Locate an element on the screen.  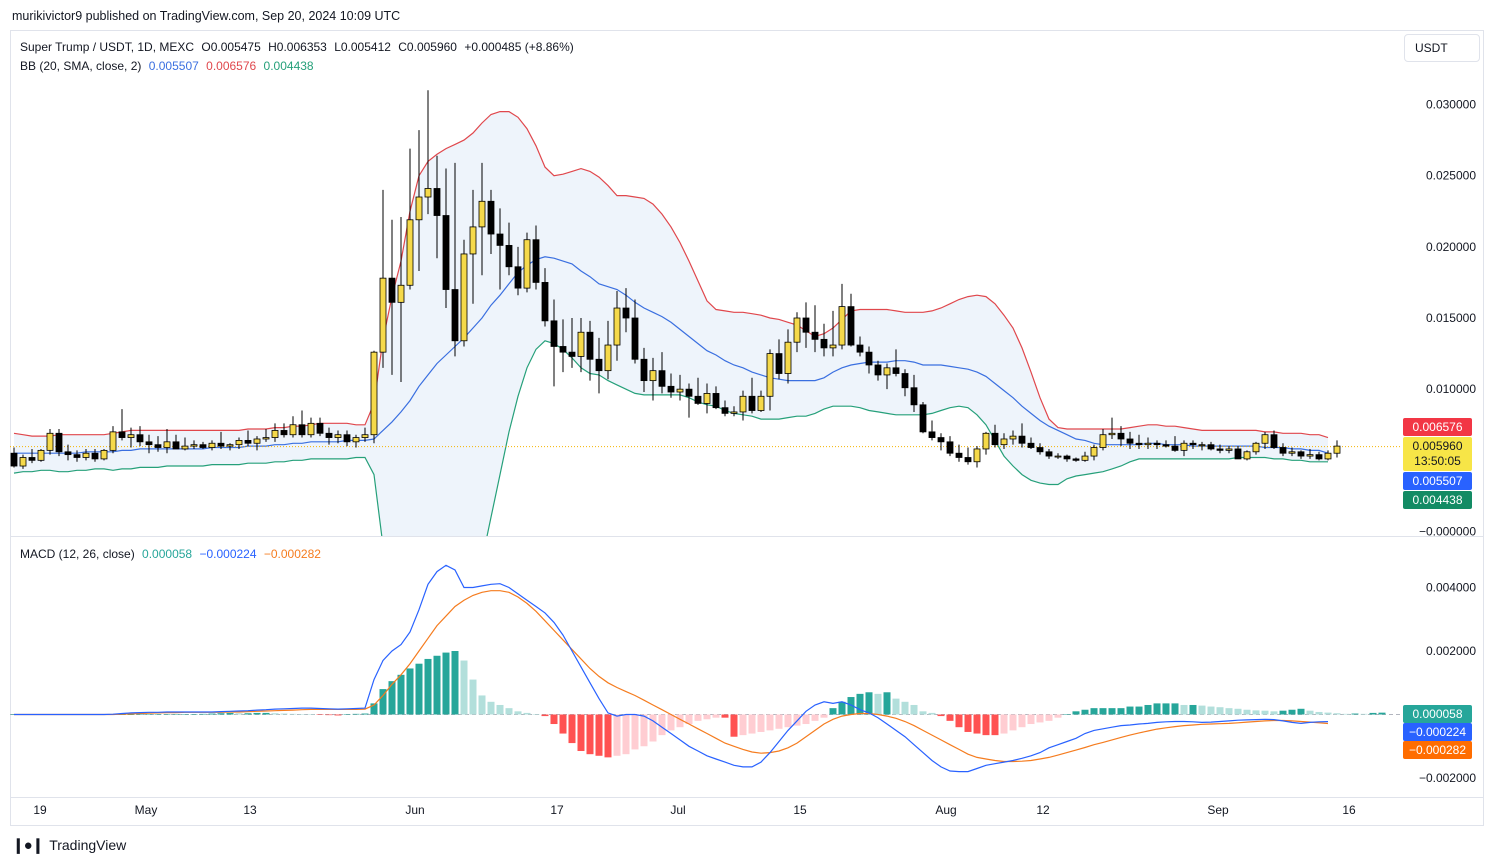
legend-symbol: Super Trump / USDT, 1D, MEXC is located at coordinates (107, 47).